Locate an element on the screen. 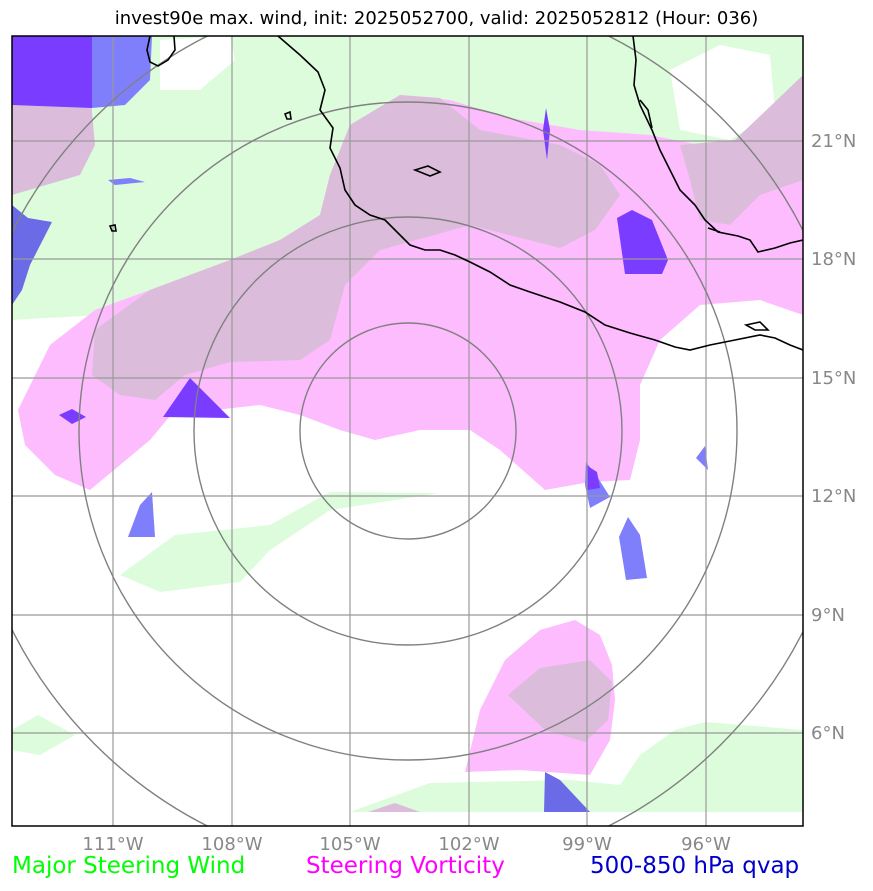  legend-steering-vorticity: Steering Vorticity is located at coordinates (405, 866).